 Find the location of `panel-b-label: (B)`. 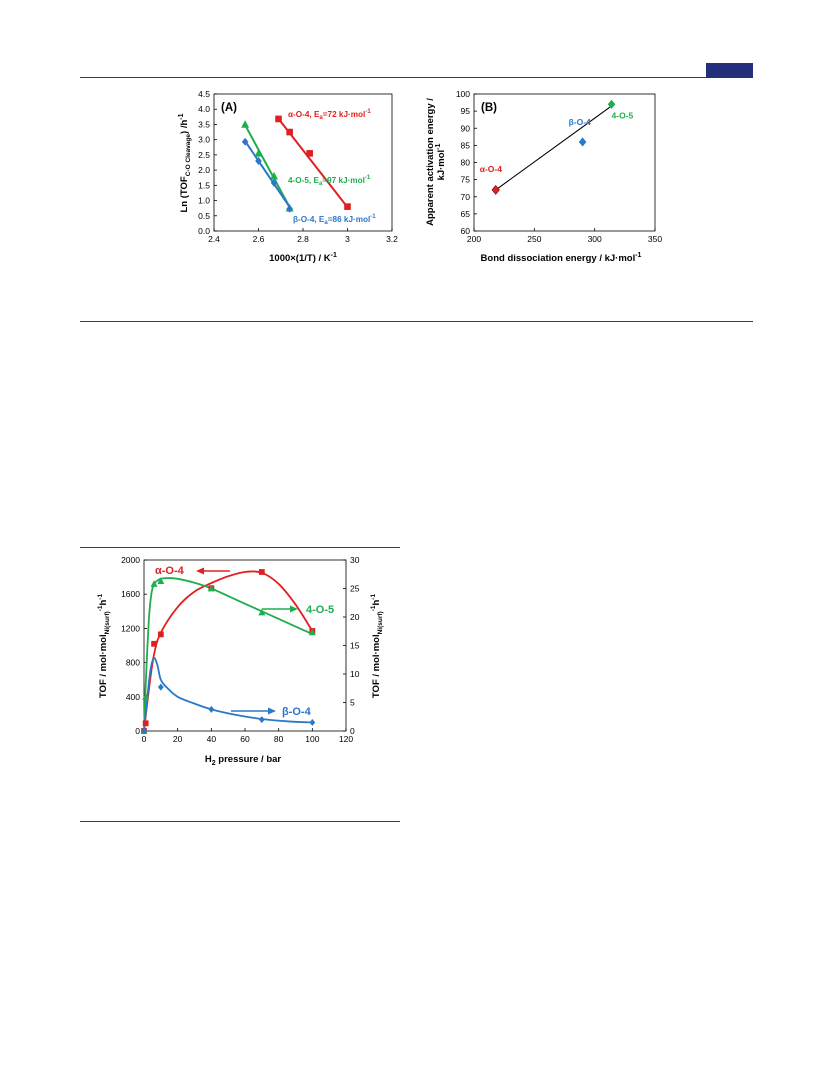

panel-b-label: (B) is located at coordinates (489, 108).